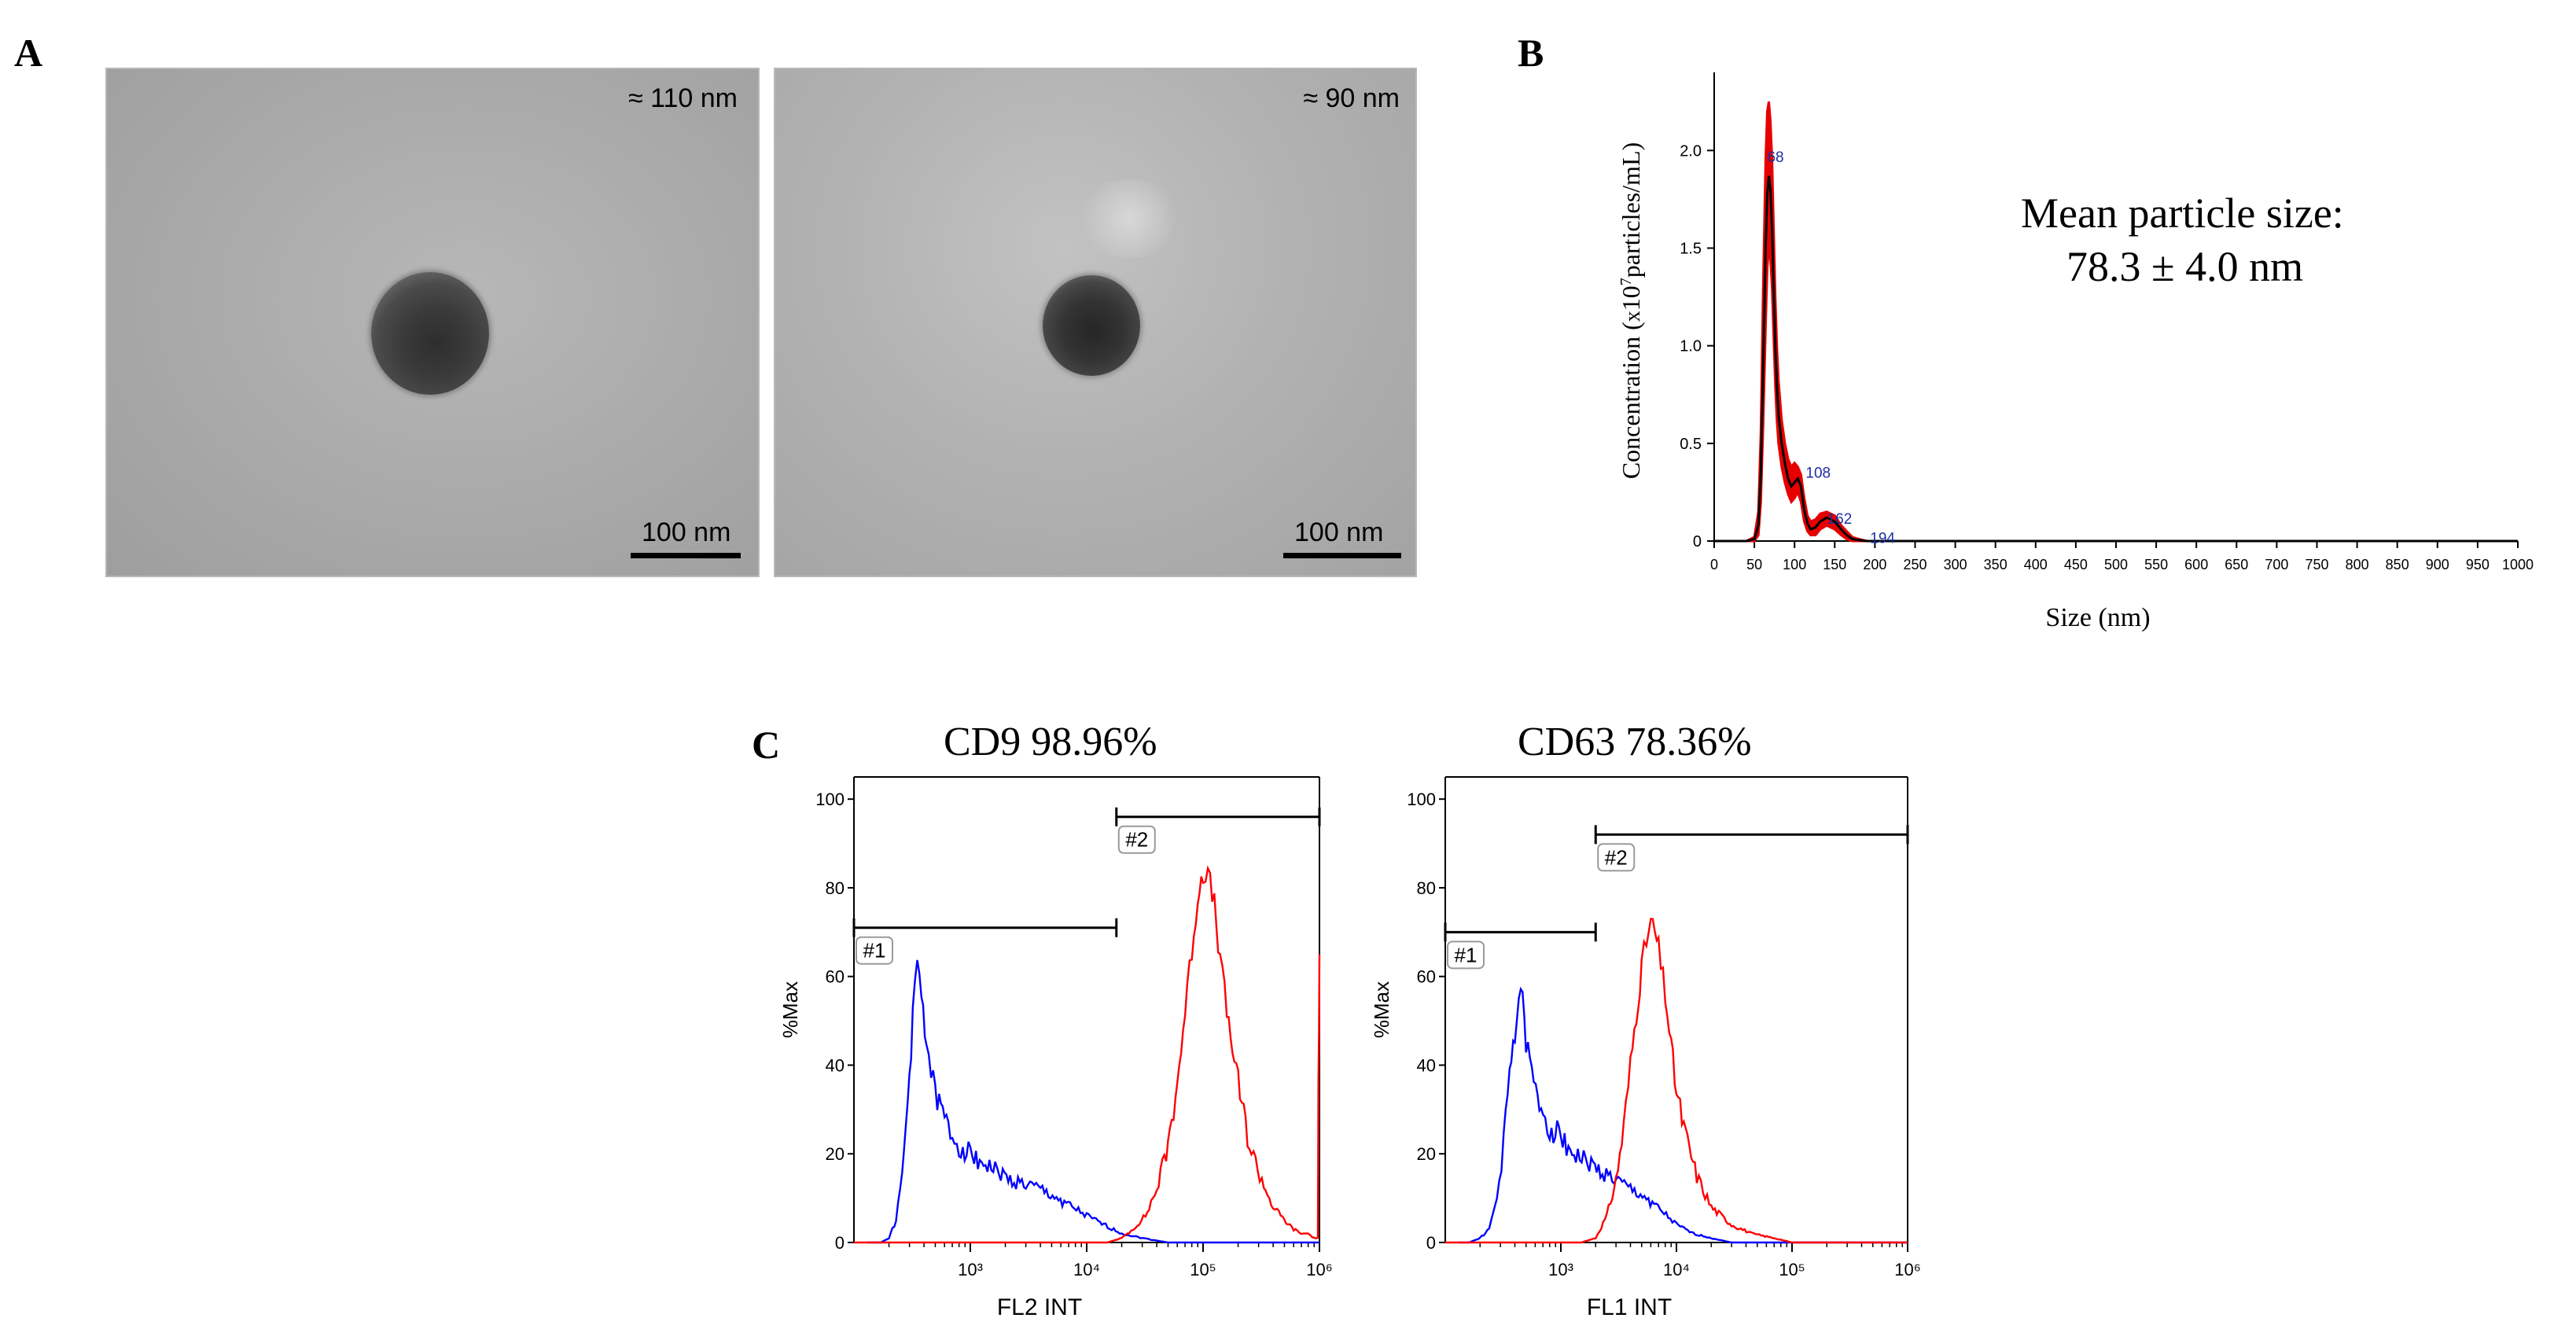 Image resolution: width=2576 pixels, height=1340 pixels. I want to click on x-tick-label: 250, so click(1914, 565).